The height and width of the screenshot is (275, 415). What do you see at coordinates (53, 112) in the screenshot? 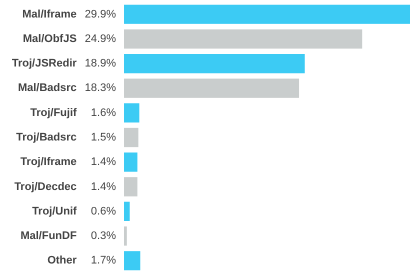
I see `y-tick-label: Troj/Fujif` at bounding box center [53, 112].